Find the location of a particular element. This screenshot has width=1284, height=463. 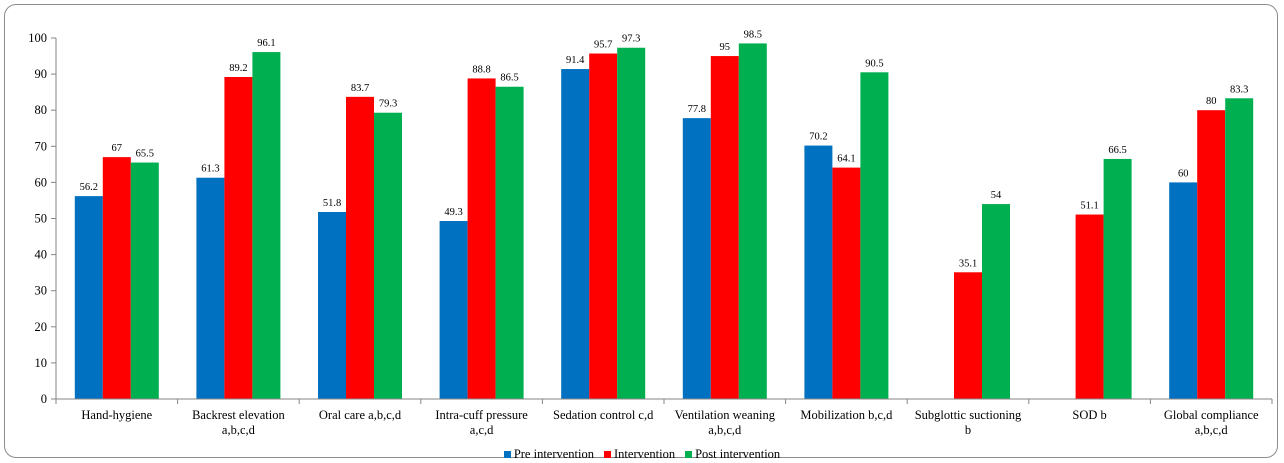

data-label: 89.2 is located at coordinates (238, 68).